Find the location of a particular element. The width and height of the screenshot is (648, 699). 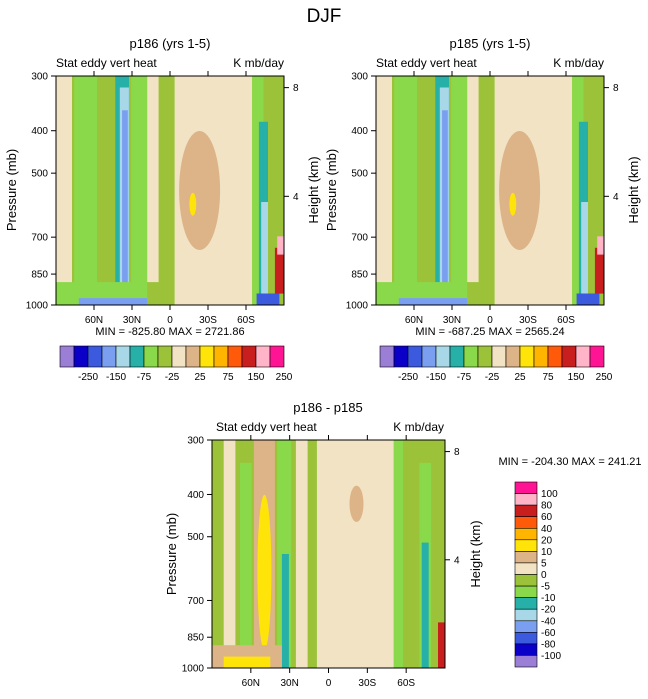

colorbar-label: 40 is located at coordinates (547, 529).